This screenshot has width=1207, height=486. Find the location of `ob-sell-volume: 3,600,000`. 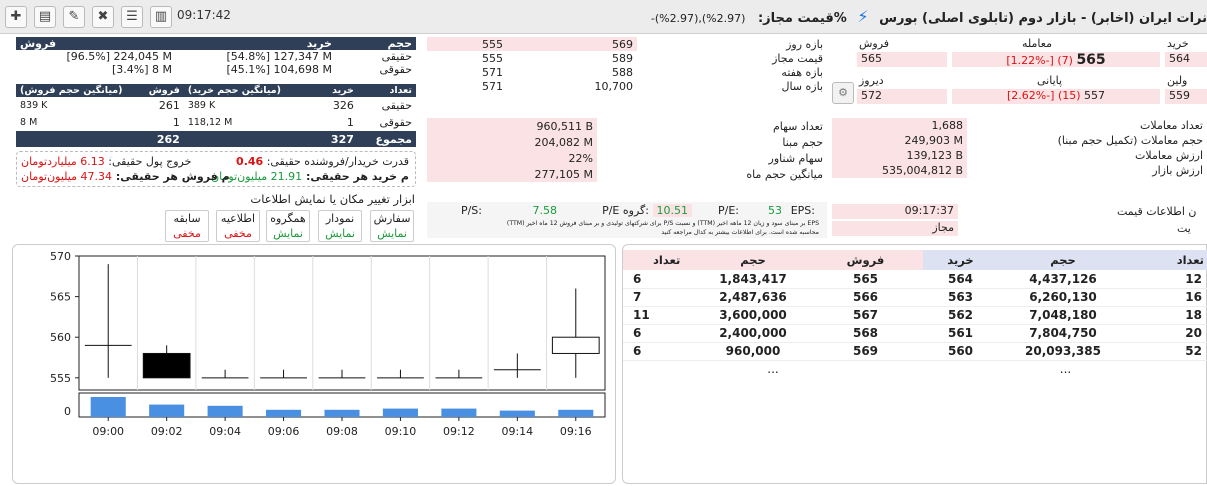

ob-sell-volume: 3,600,000 is located at coordinates (753, 315).